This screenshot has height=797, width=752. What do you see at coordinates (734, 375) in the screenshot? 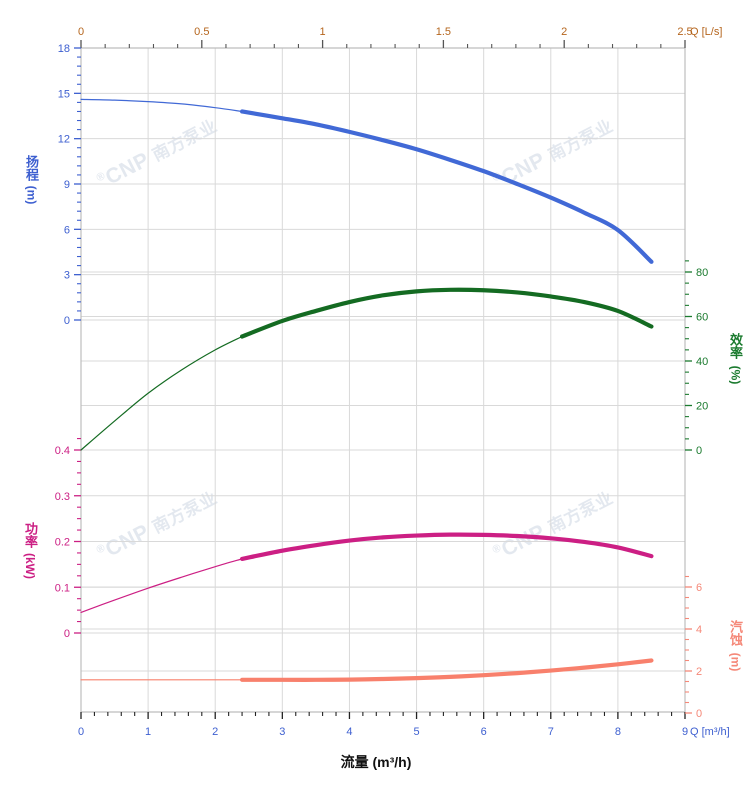
I see `axis-unit-efficiency: (%)` at bounding box center [734, 375].